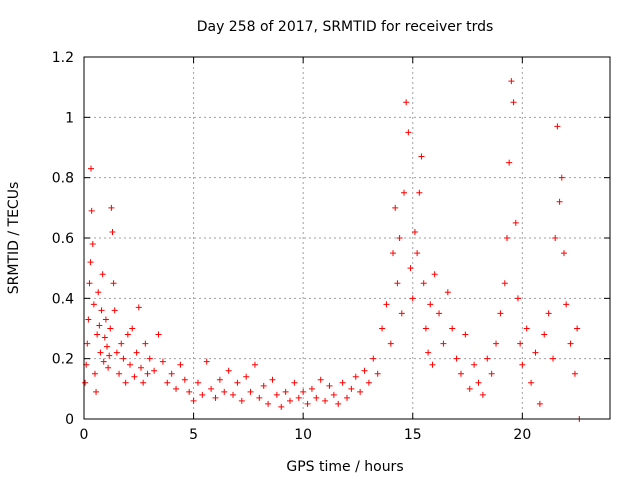 The image size is (640, 480). I want to click on y-tick-label: 1.2, so click(63, 58).